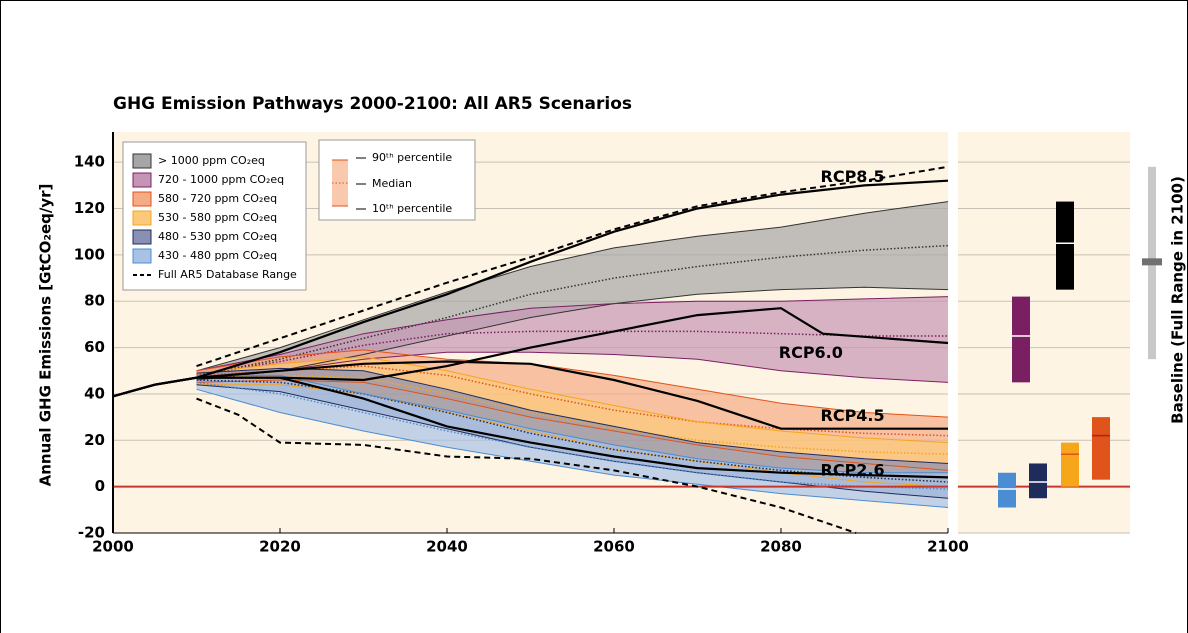 This screenshot has width=1188, height=633. I want to click on y-tick-label: 80, so click(94, 301).